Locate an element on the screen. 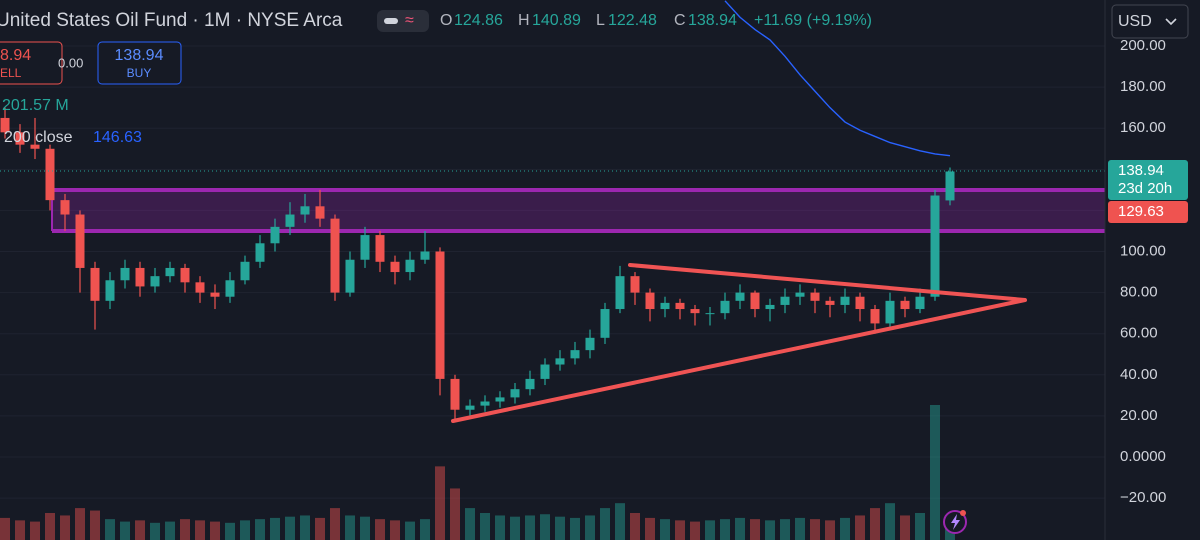 This screenshot has height=540, width=1200. o-value: 124.86 is located at coordinates (478, 20).